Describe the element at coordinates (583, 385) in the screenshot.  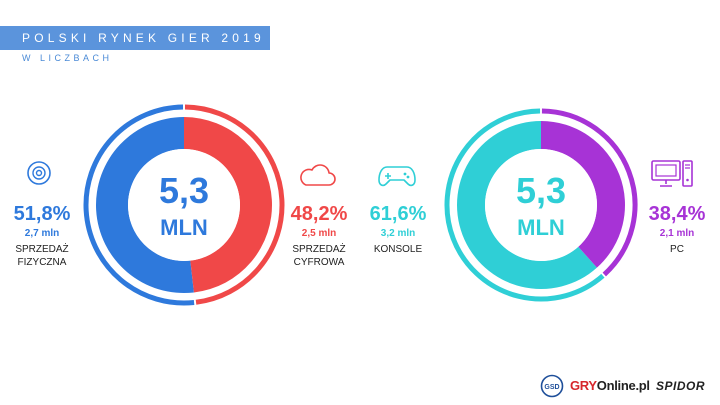
I see `gryonline-logo-part-1: GRY` at that location.